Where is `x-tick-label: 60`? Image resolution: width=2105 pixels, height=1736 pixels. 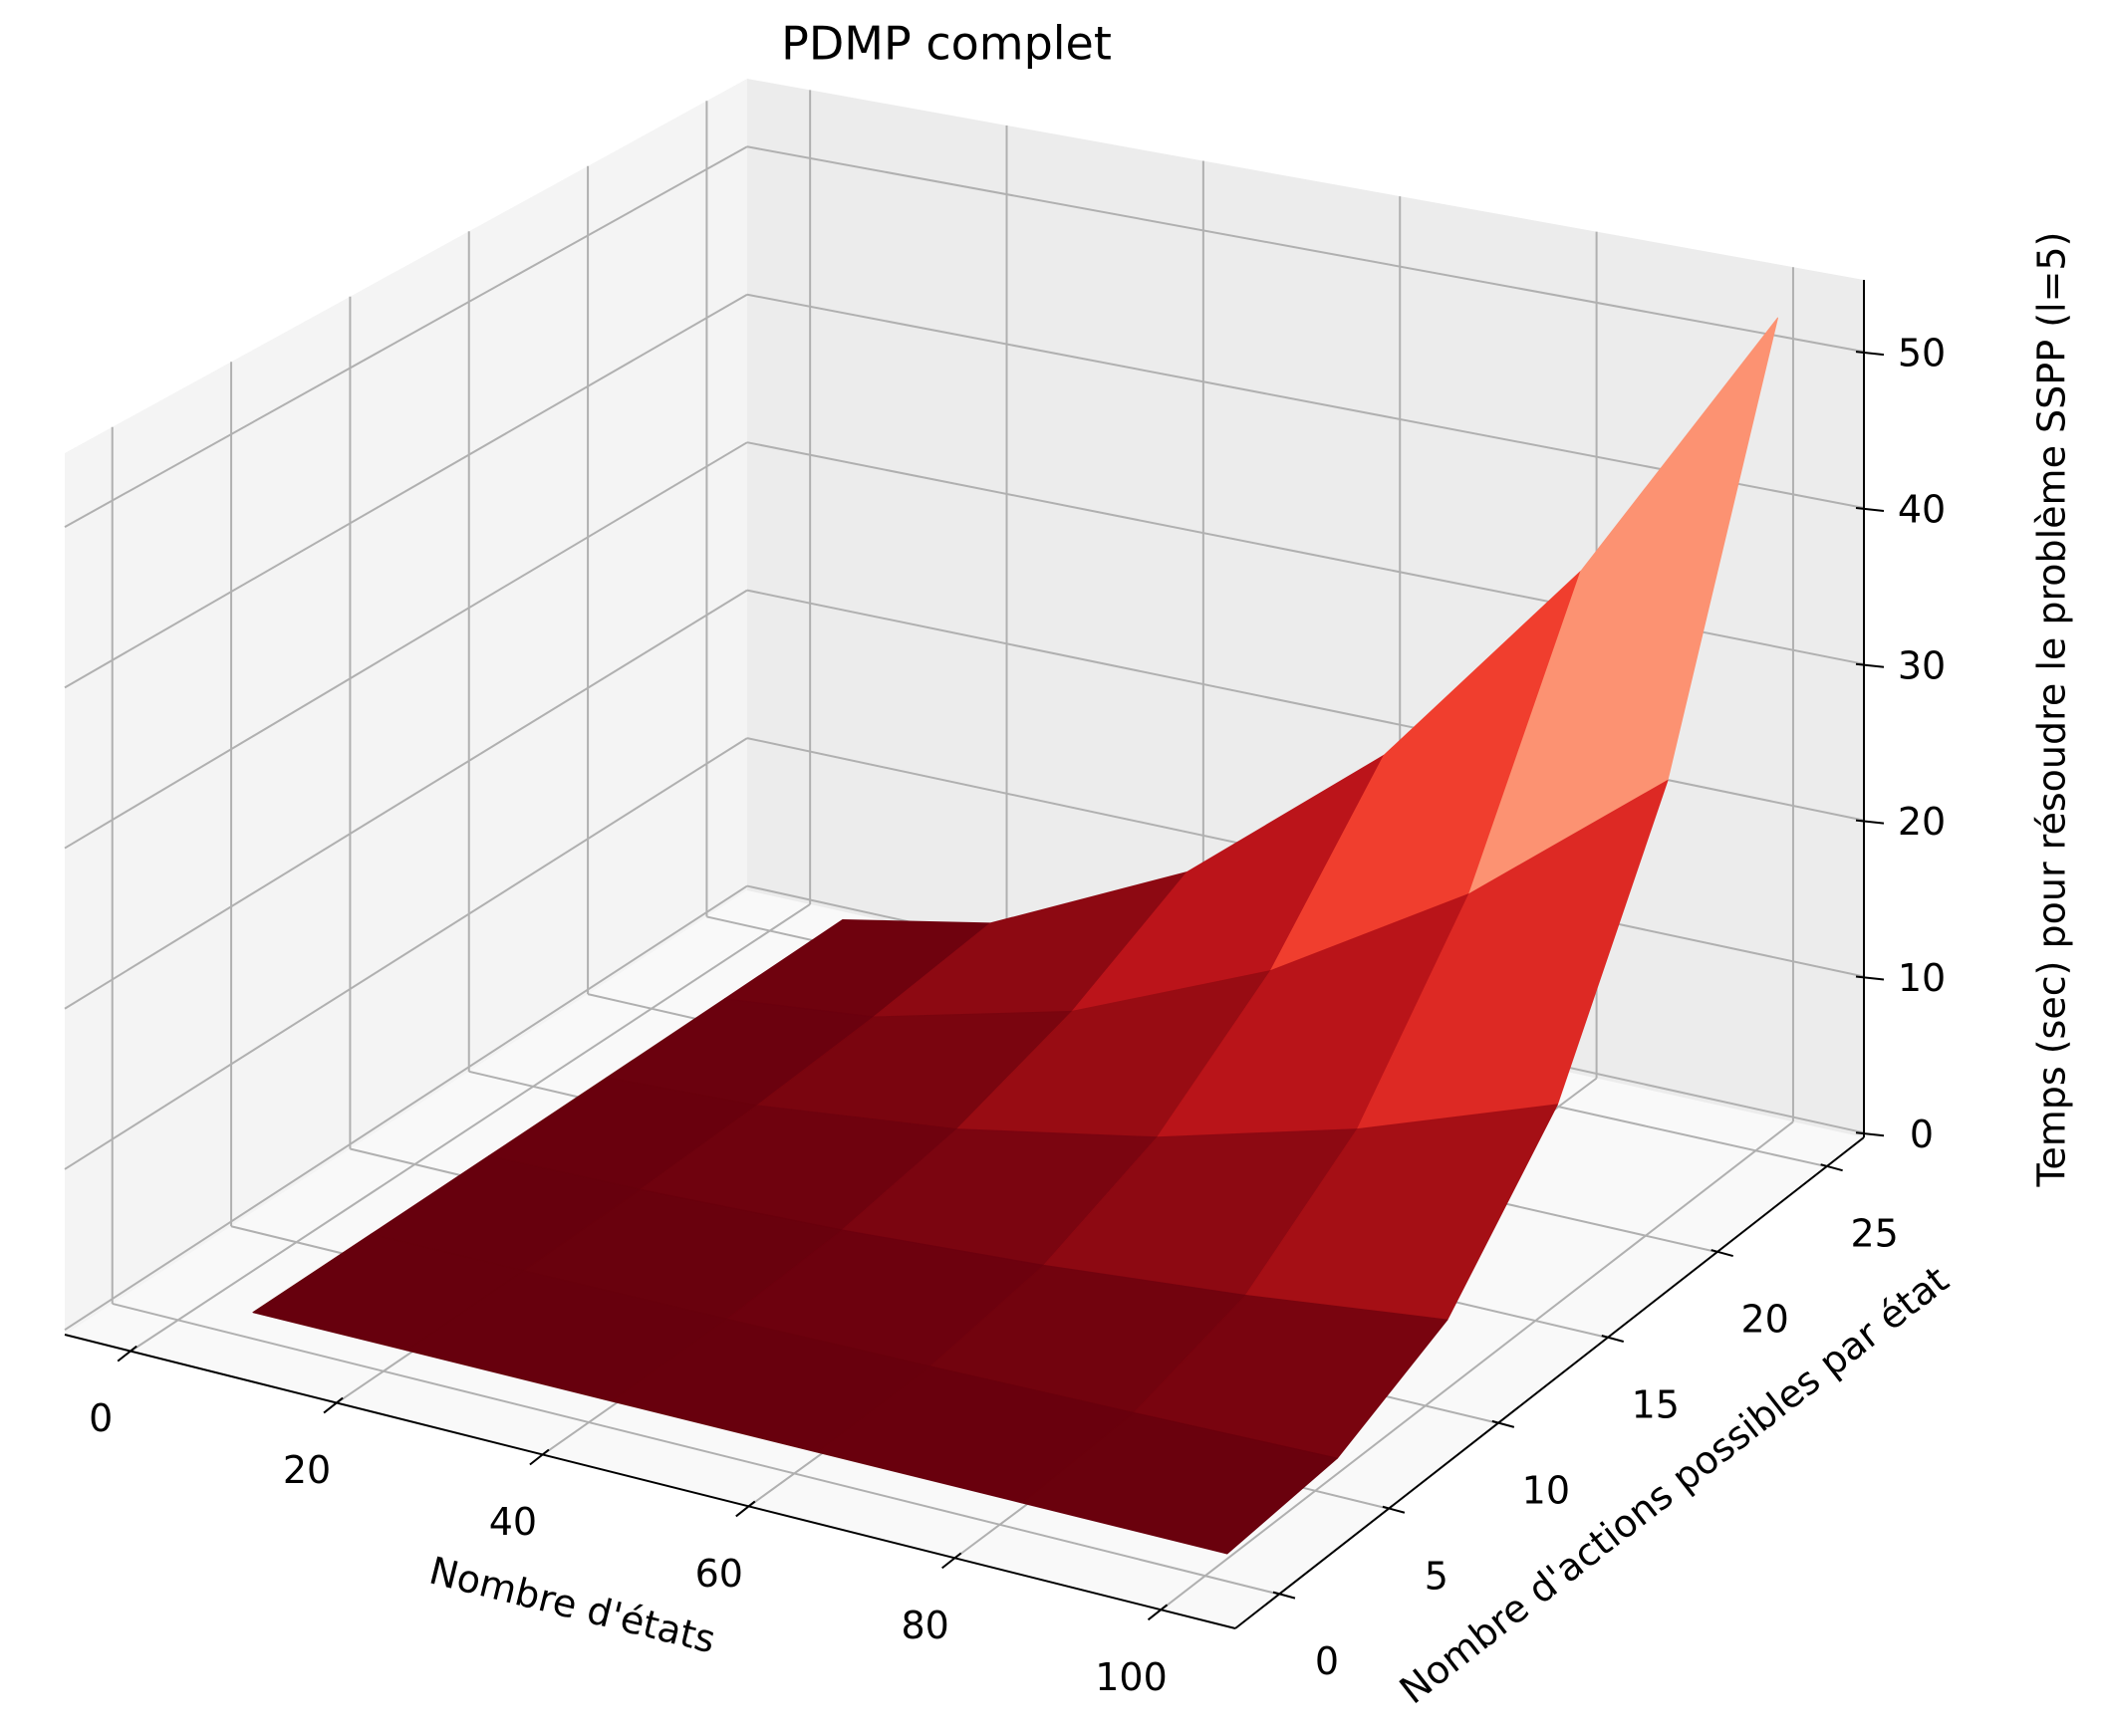 x-tick-label: 60 is located at coordinates (719, 1574).